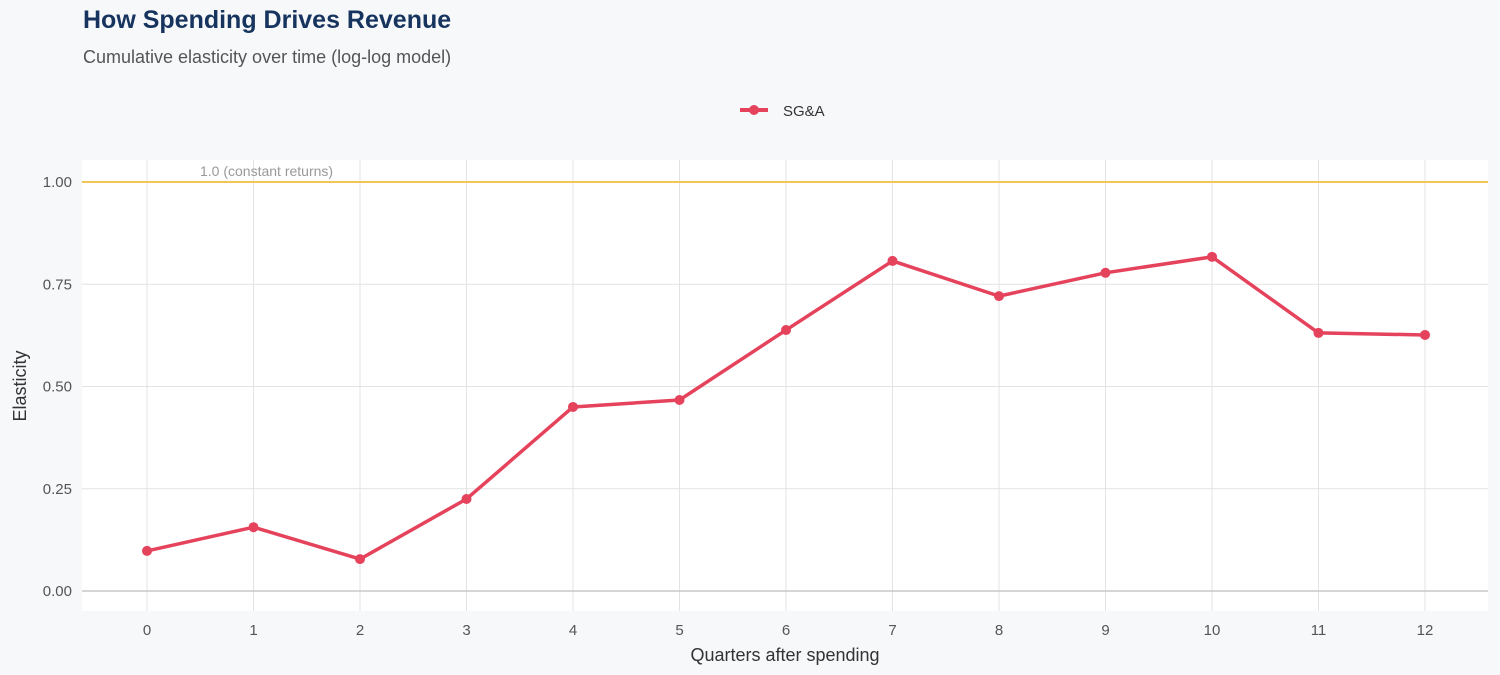 The height and width of the screenshot is (675, 1500). I want to click on y-tick-label: 0.25, so click(57, 489).